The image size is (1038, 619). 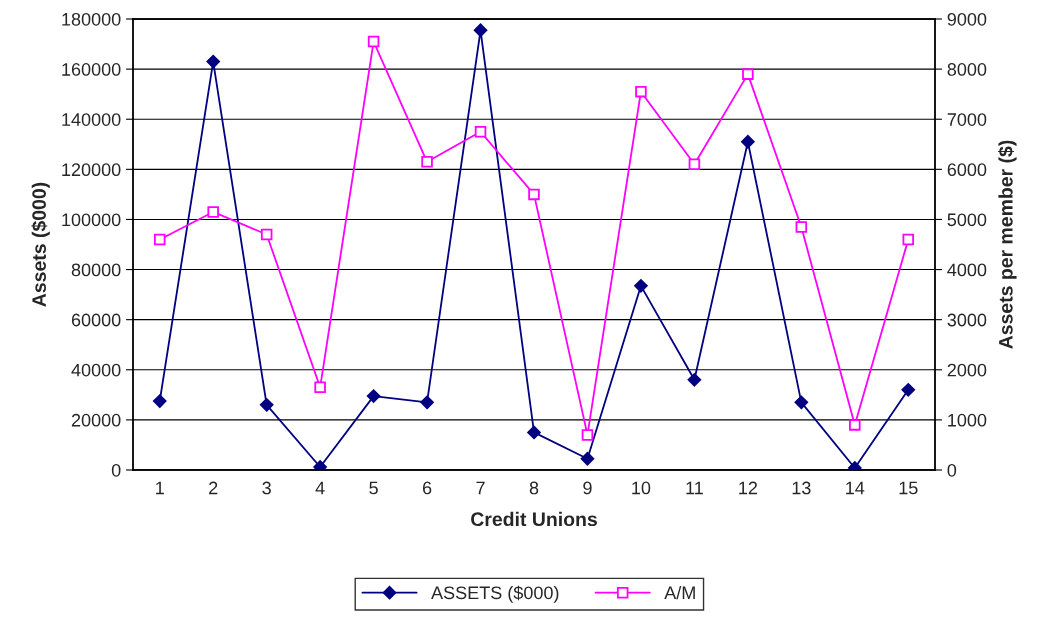 What do you see at coordinates (495, 594) in the screenshot?
I see `legend-label: ASSETS ($000)` at bounding box center [495, 594].